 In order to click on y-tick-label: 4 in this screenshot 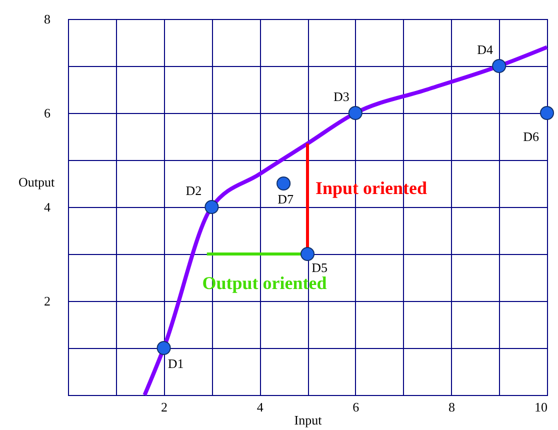, I will do `click(47, 207)`.